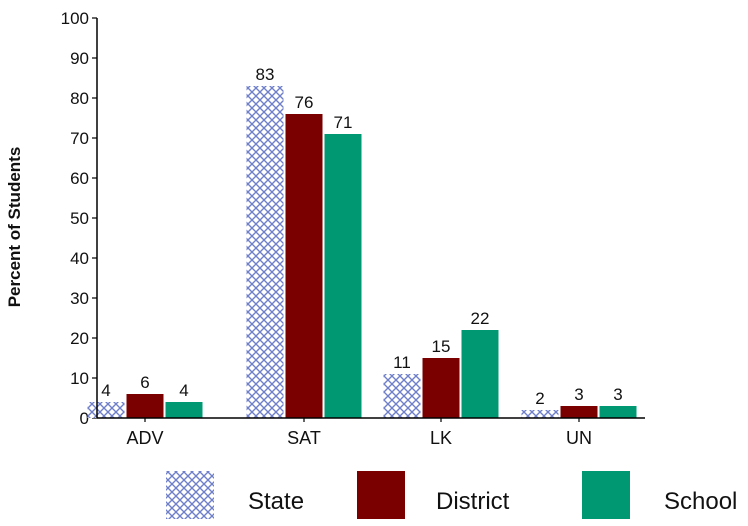  Describe the element at coordinates (540, 414) in the screenshot. I see `bar-state-un` at that location.